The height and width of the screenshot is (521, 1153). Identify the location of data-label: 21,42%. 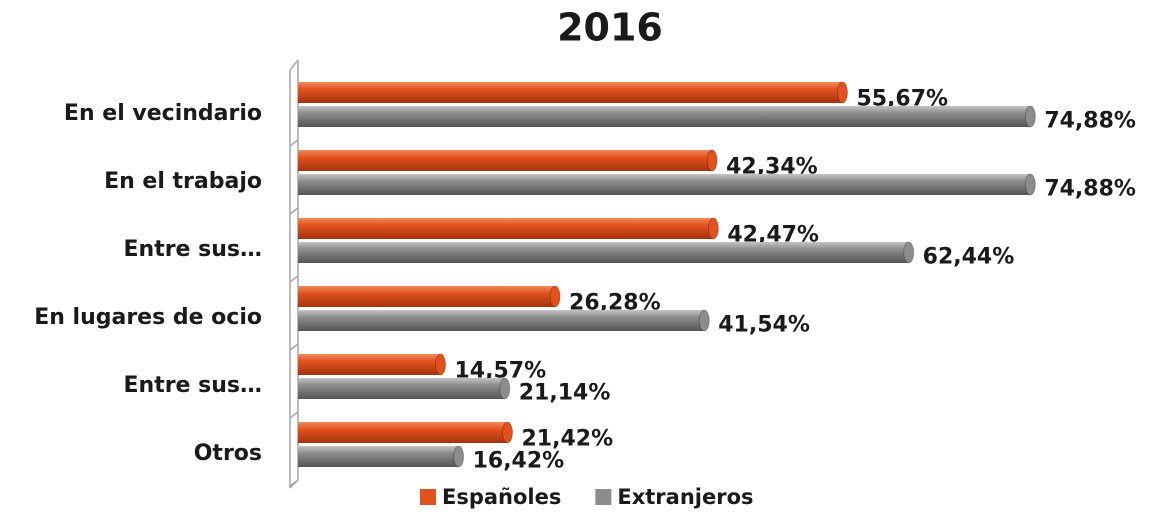
(567, 439).